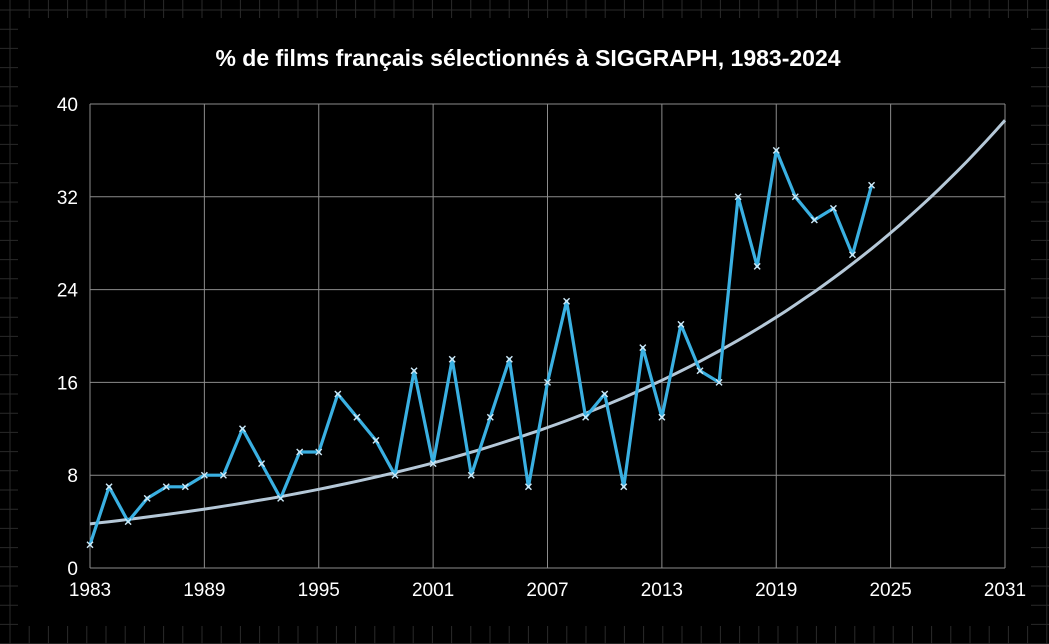 This screenshot has width=1049, height=644. I want to click on y-tick-label: 8, so click(72, 476).